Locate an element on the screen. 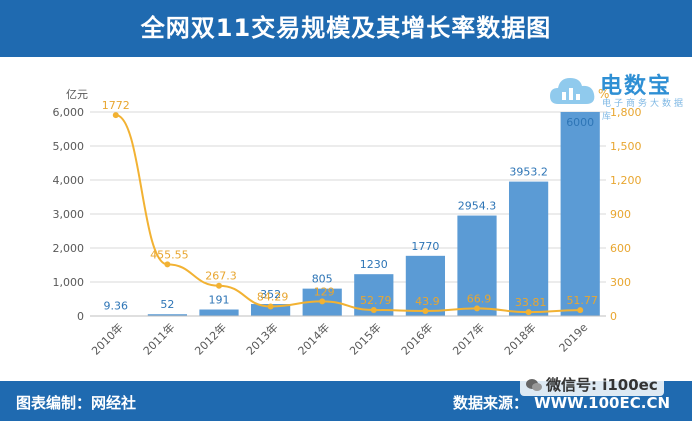  footer-credit: 图表编制：网经社 is located at coordinates (76, 403).